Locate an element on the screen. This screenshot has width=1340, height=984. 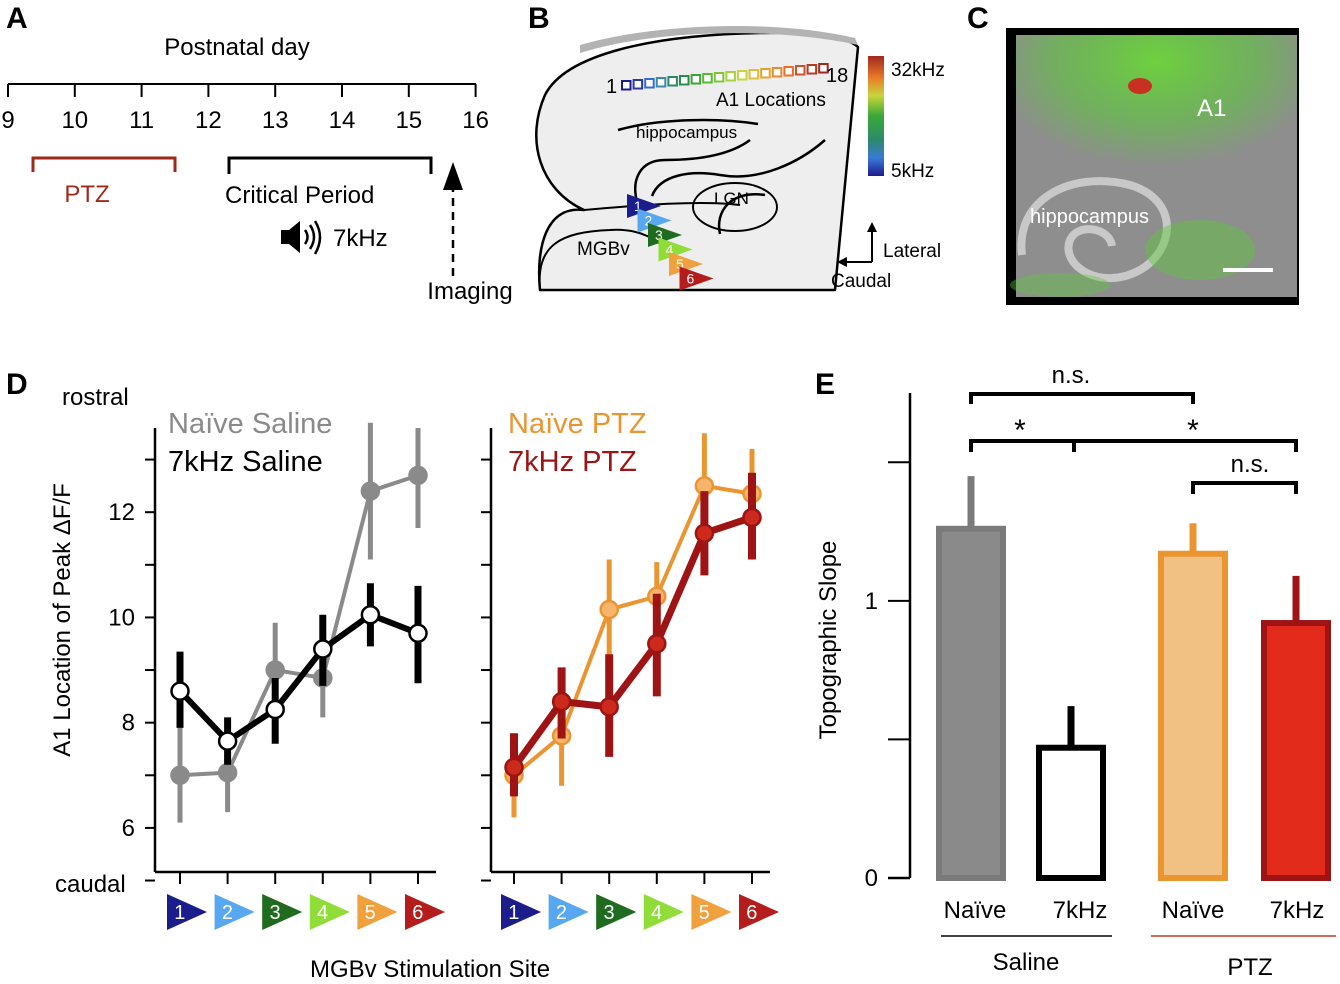
d-left-site-marker-5: 5 is located at coordinates (377, 912).